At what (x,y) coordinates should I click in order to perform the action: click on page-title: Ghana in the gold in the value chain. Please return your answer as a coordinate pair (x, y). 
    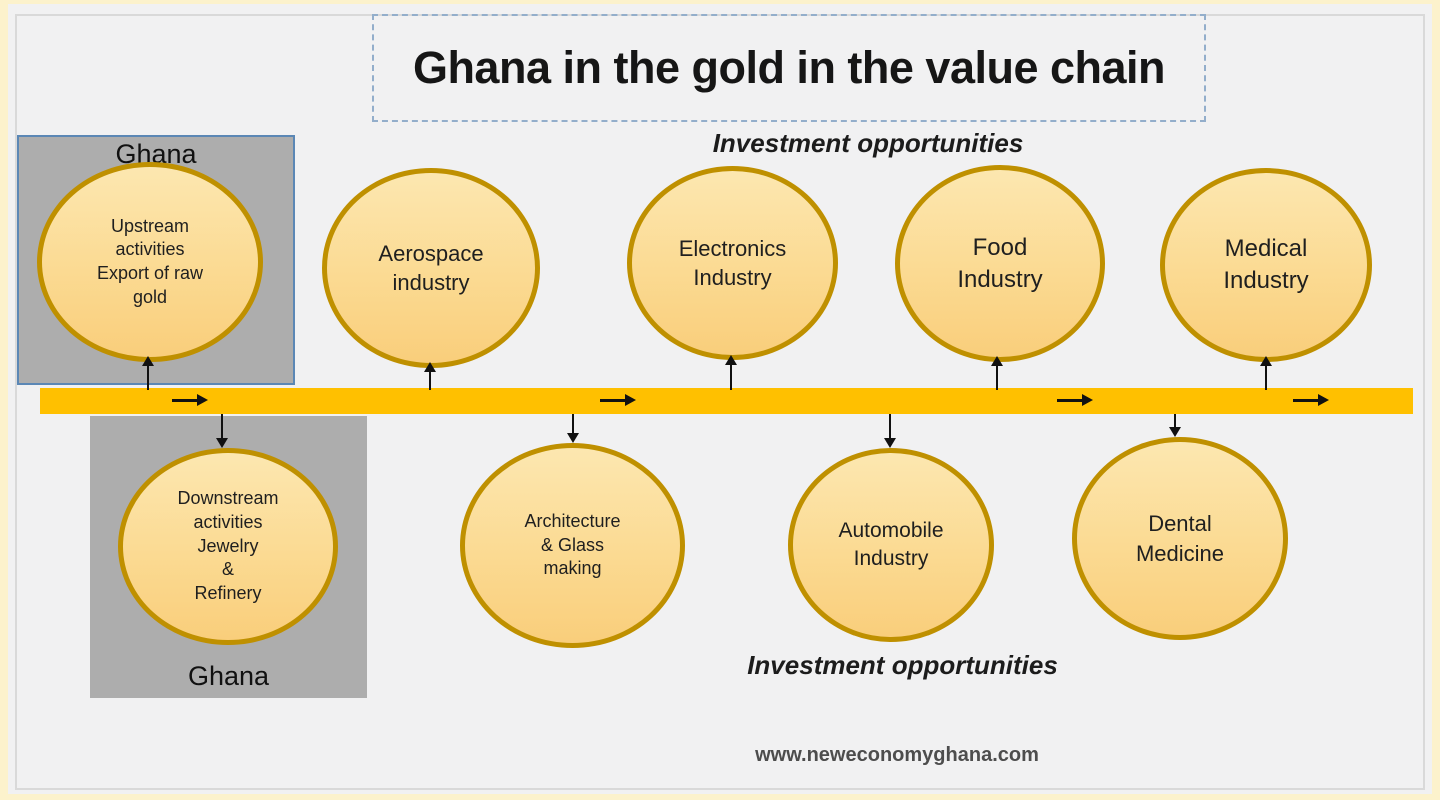
    Looking at the image, I should click on (789, 67).